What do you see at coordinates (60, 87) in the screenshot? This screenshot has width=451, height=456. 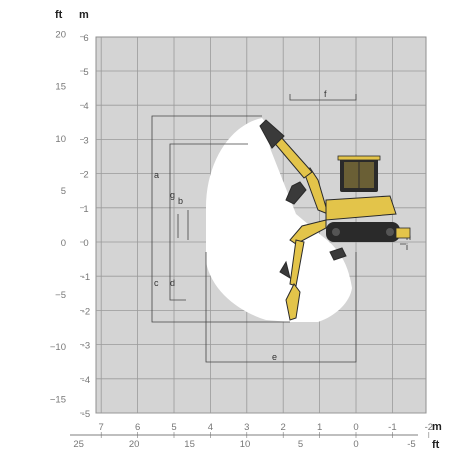 I see `ft-left-tick-label: 15` at bounding box center [60, 87].